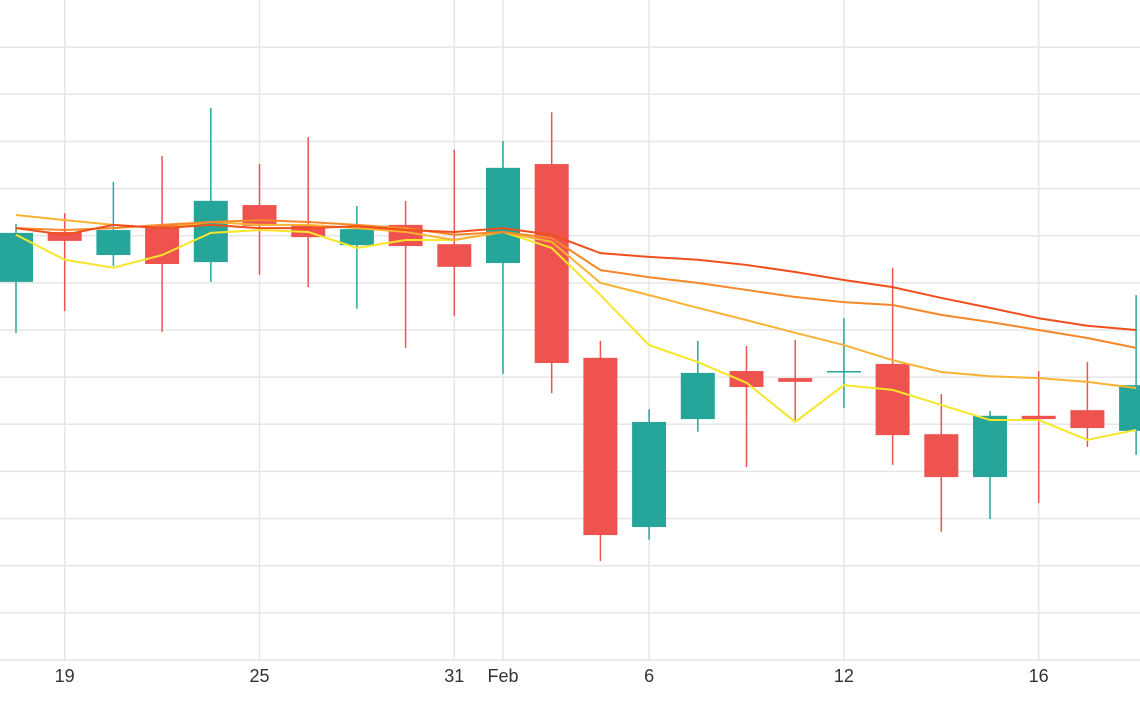 This screenshot has height=710, width=1140. I want to click on moving-average-line, so click(576, 277).